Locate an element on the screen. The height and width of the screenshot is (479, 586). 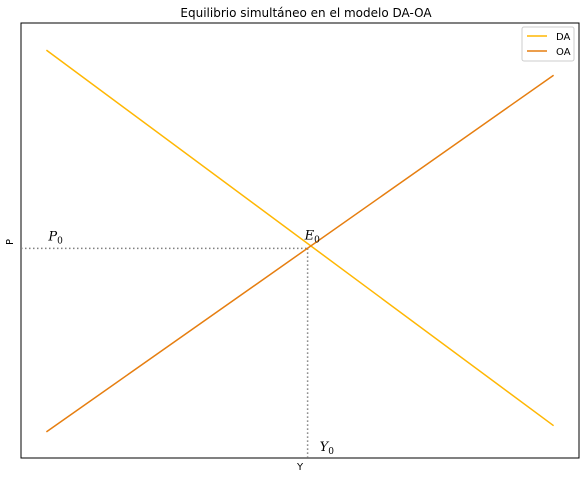
chart-title: Equilibrio simultáneo en el modelo DA-OA is located at coordinates (306, 13).